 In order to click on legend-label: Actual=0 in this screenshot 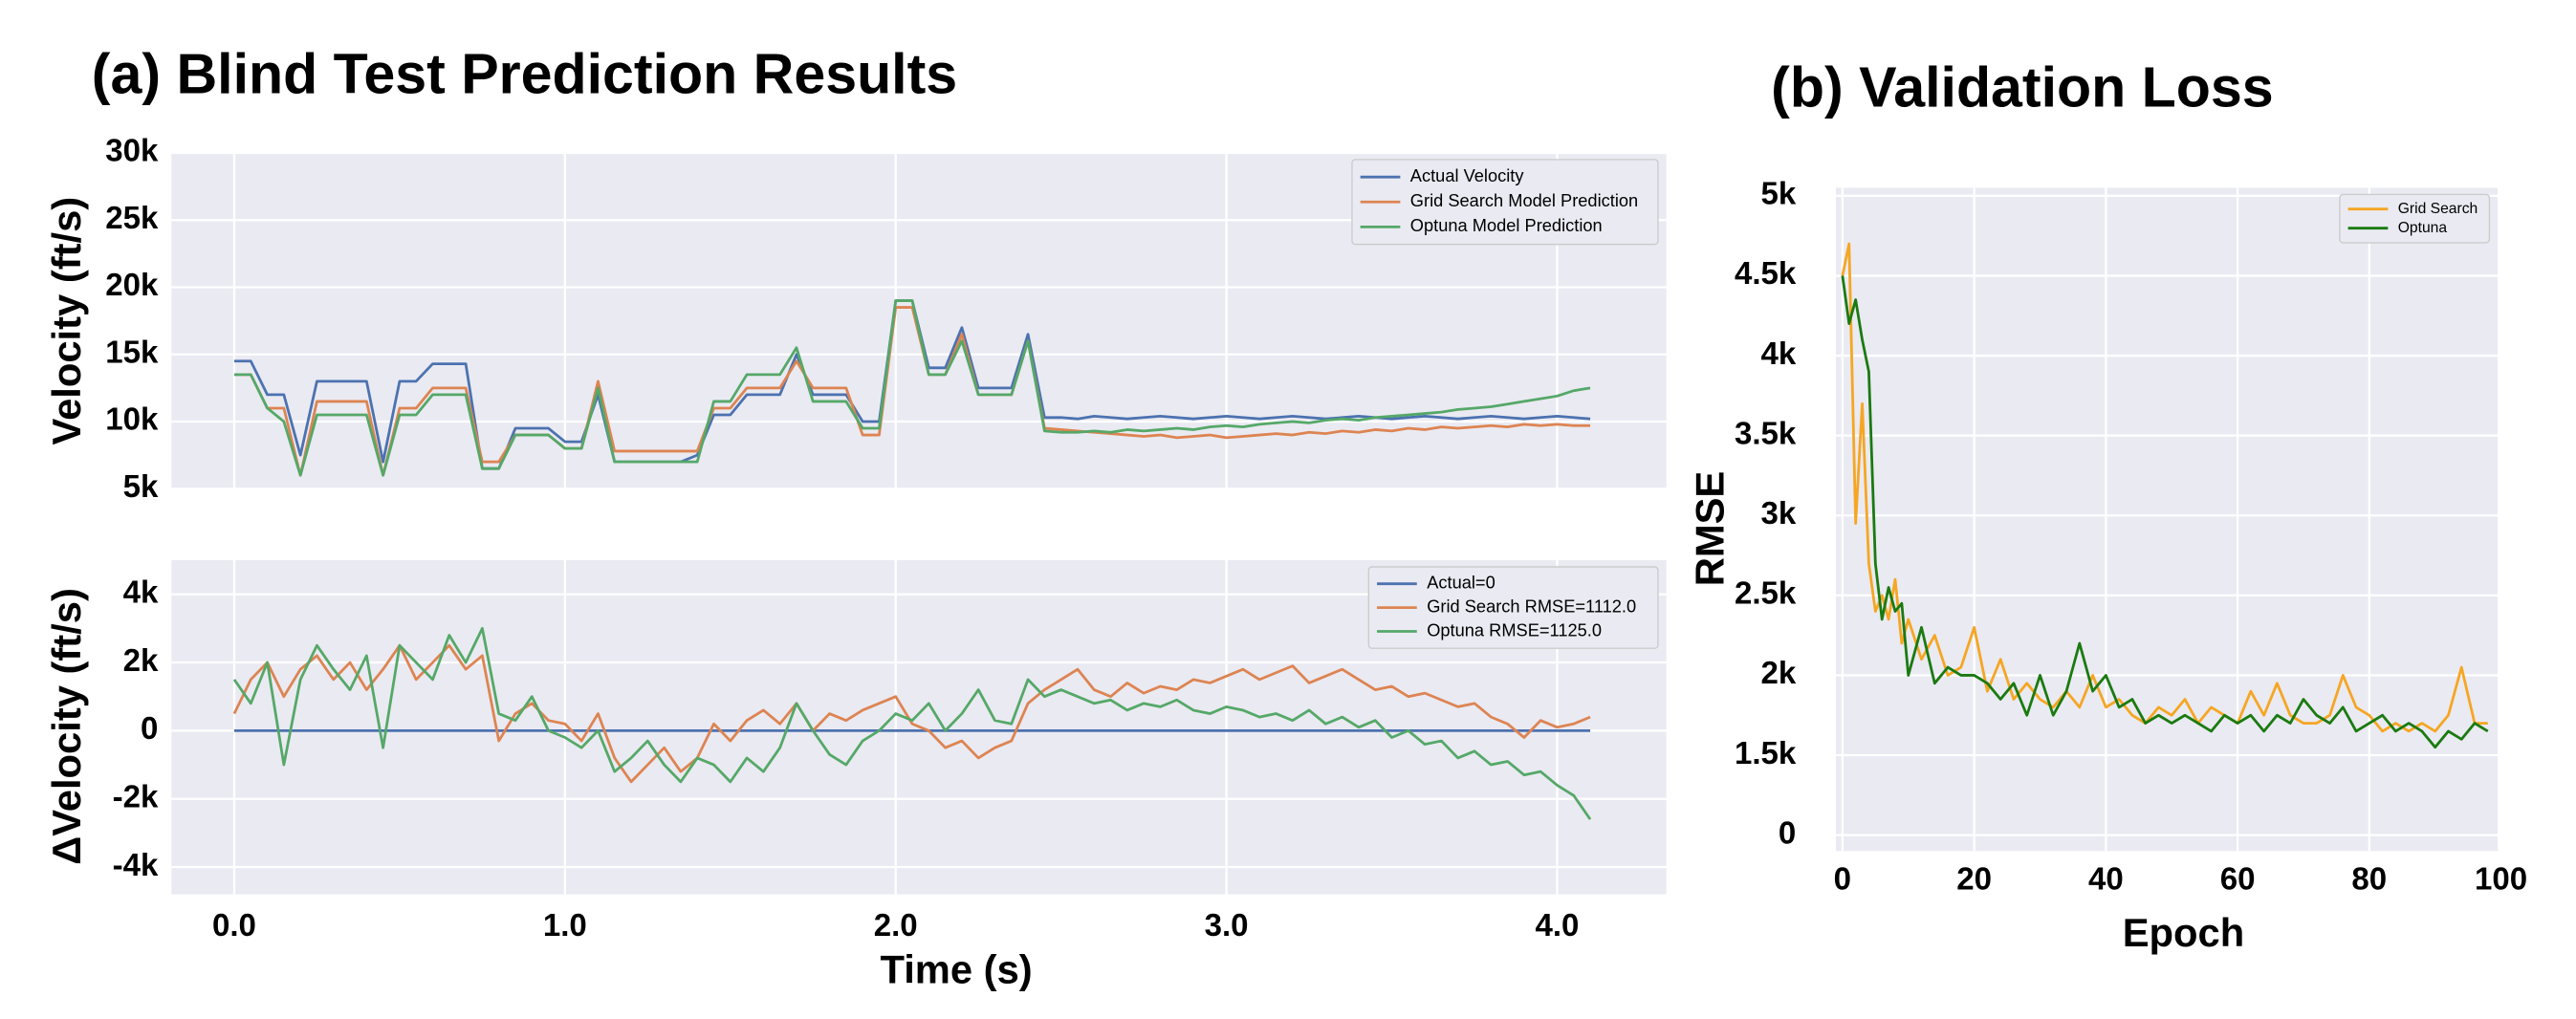, I will do `click(1461, 583)`.